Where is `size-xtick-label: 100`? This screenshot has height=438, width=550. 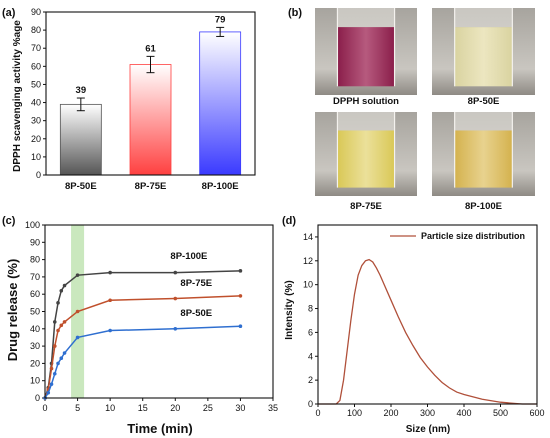
size-xtick-label: 100 is located at coordinates (354, 413).